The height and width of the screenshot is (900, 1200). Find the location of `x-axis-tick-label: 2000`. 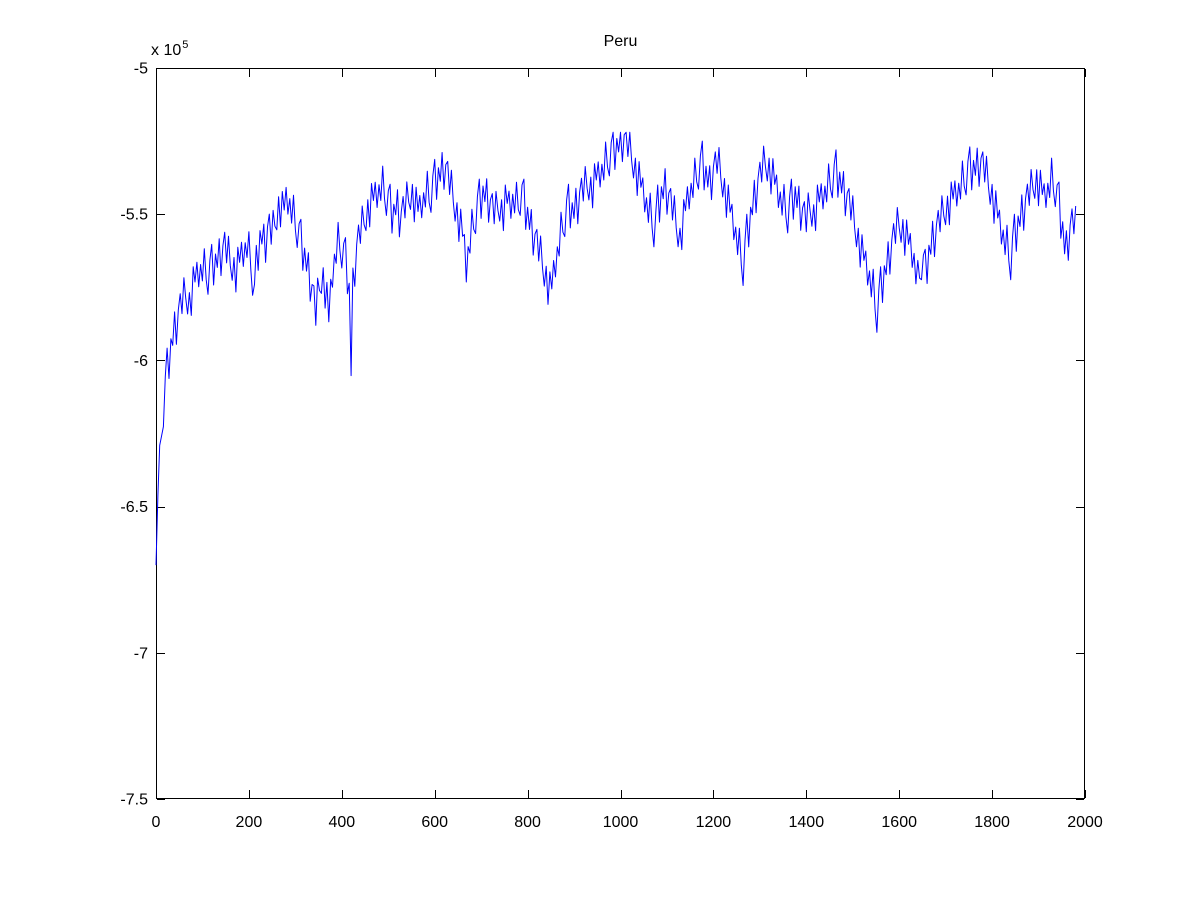

x-axis-tick-label: 2000 is located at coordinates (1085, 822).